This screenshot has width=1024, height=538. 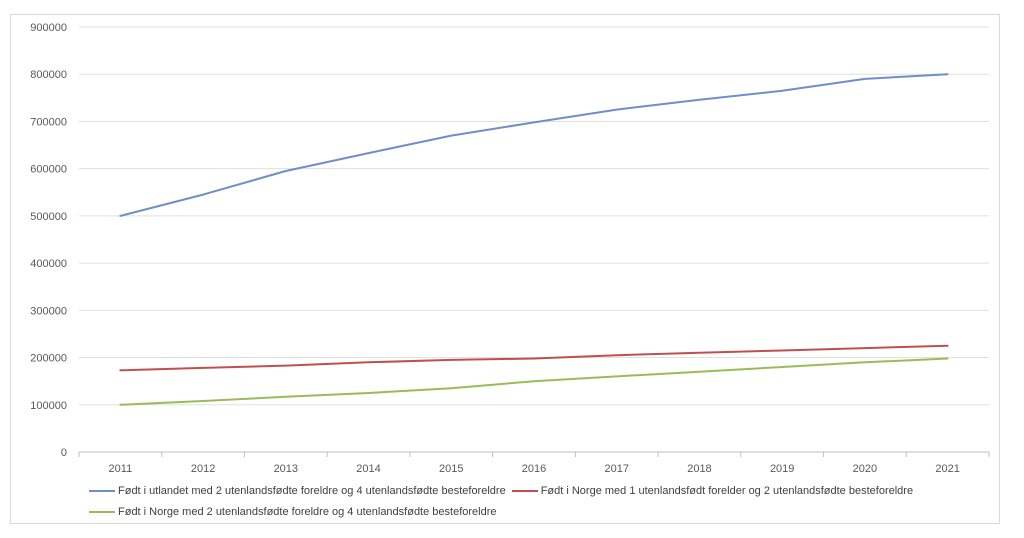 What do you see at coordinates (48, 217) in the screenshot?
I see `y-tick-label: 500000` at bounding box center [48, 217].